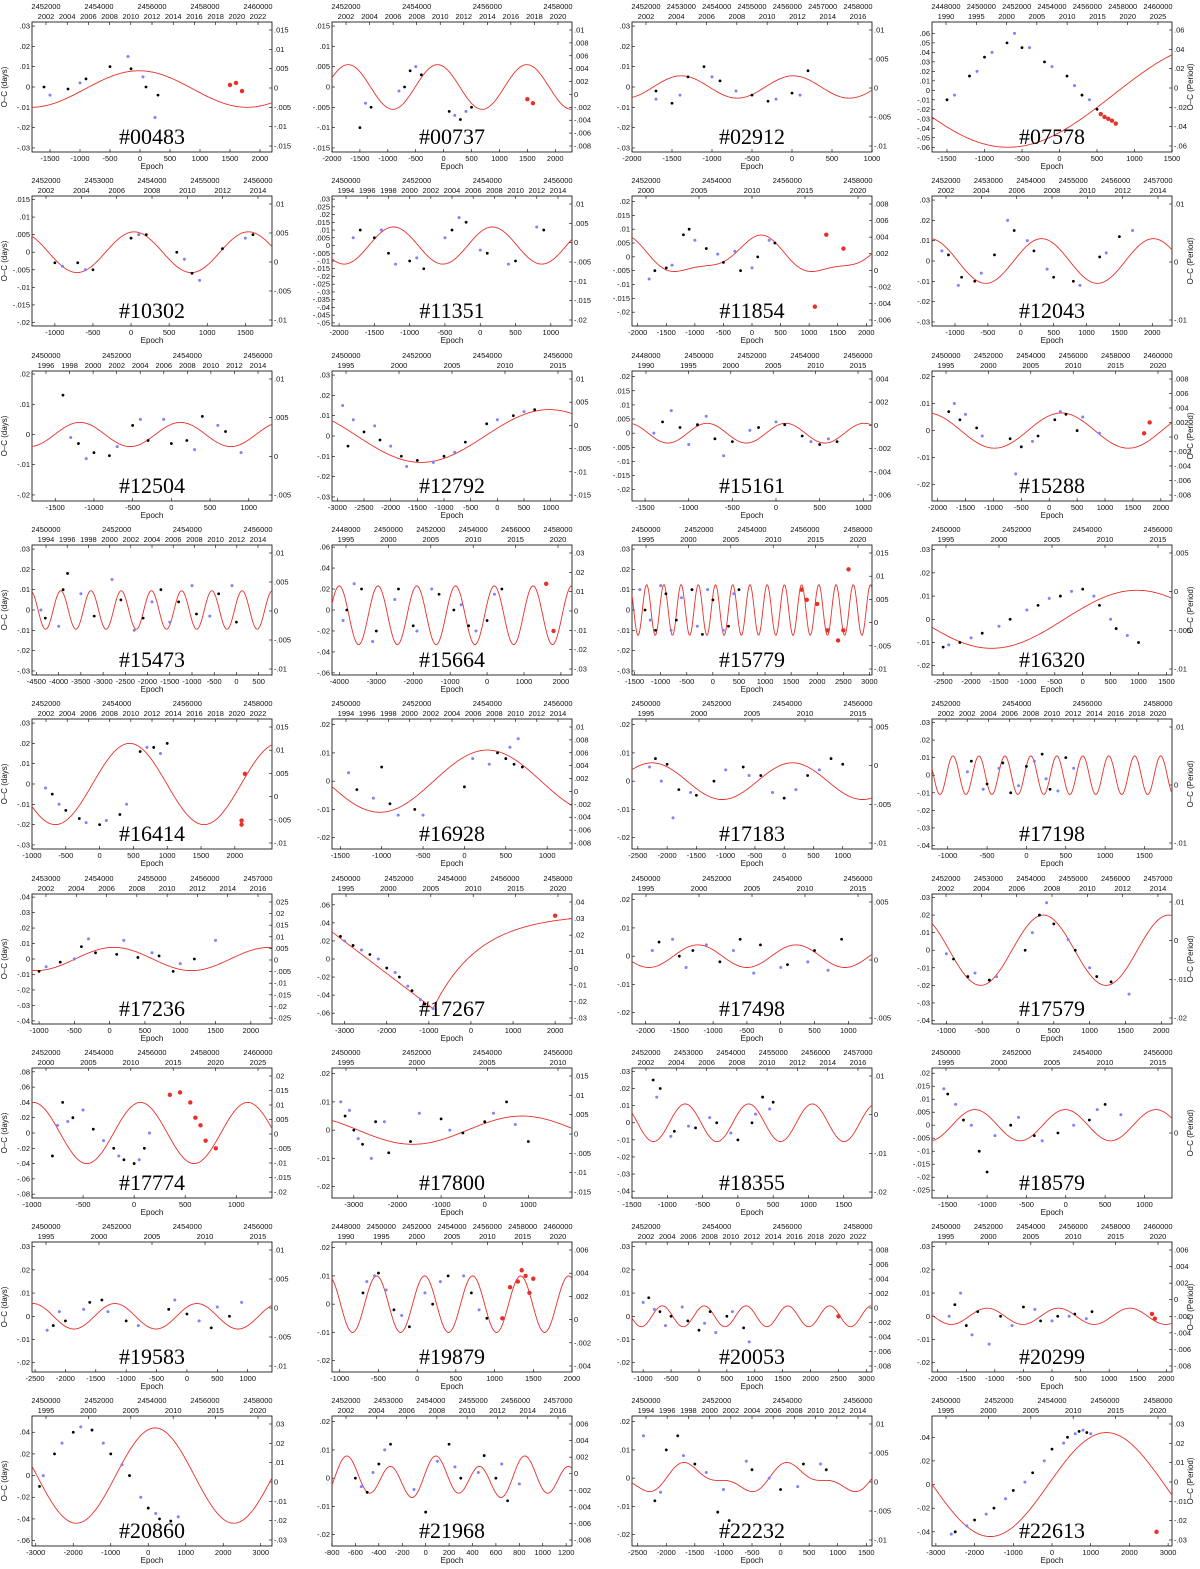 The width and height of the screenshot is (1200, 1569). I want to click on top-year-label: 1998, so click(69, 365).